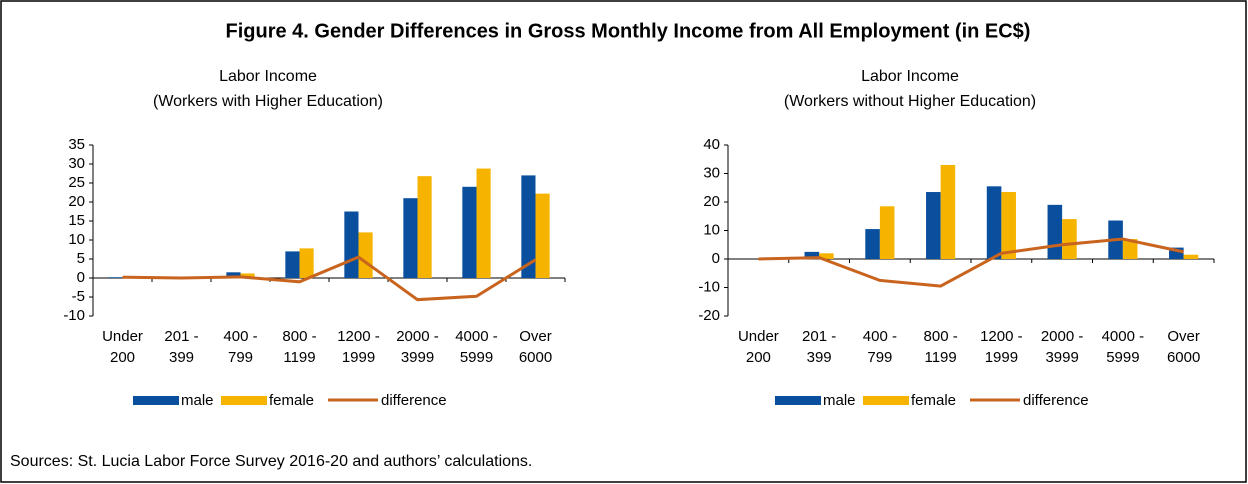 This screenshot has height=484, width=1248. What do you see at coordinates (268, 101) in the screenshot?
I see `chart-subtitle: (Workers with Higher Education)` at bounding box center [268, 101].